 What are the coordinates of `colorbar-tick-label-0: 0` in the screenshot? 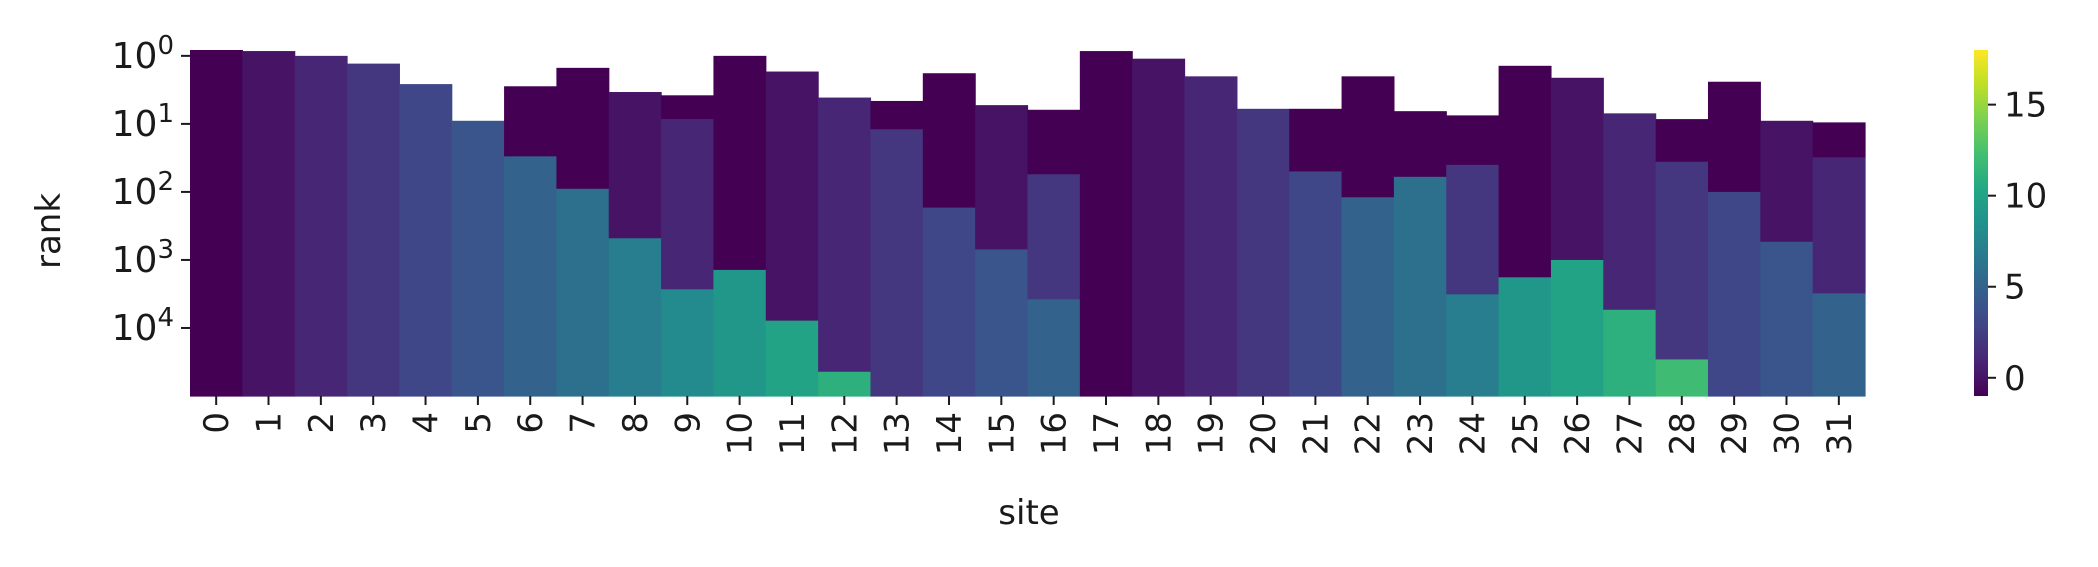 It's located at (2015, 379).